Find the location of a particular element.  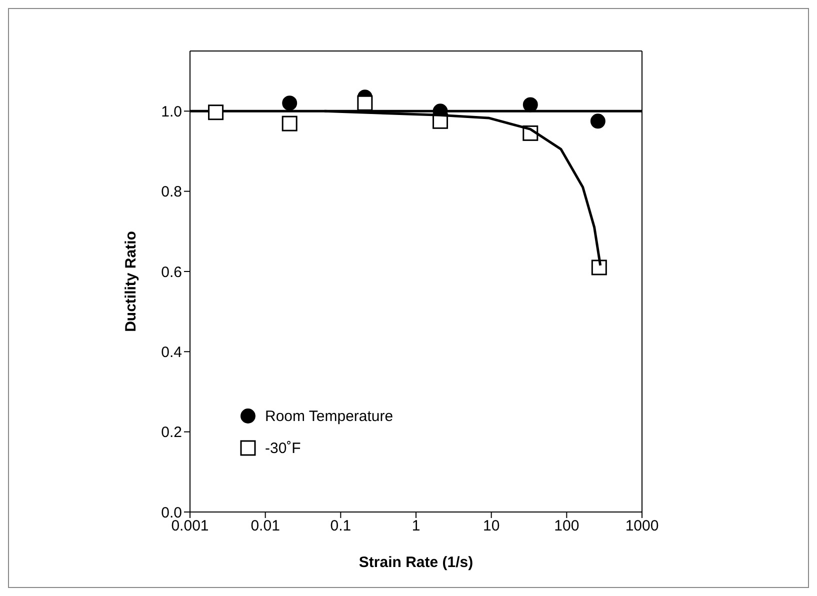

y-tick-label: 0.4 is located at coordinates (171, 352).